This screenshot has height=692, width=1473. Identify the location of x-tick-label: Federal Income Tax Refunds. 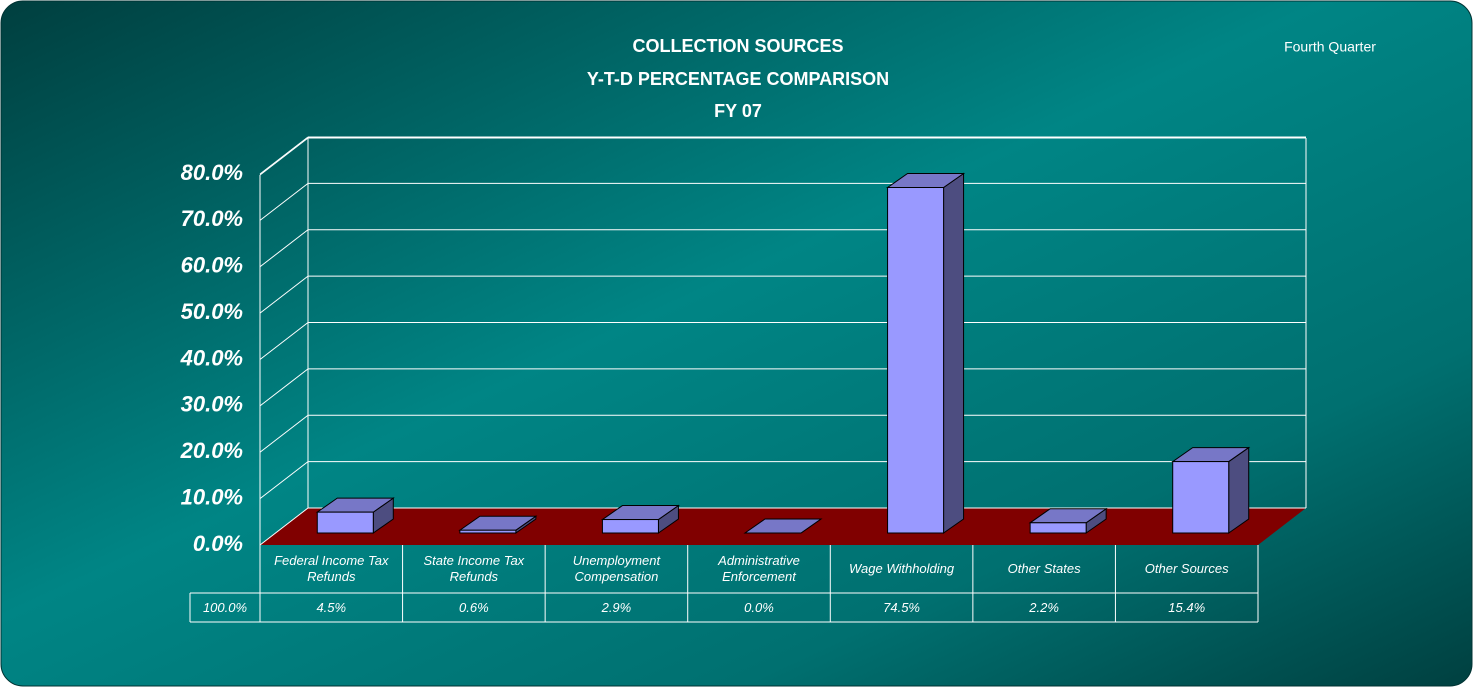
(331, 568).